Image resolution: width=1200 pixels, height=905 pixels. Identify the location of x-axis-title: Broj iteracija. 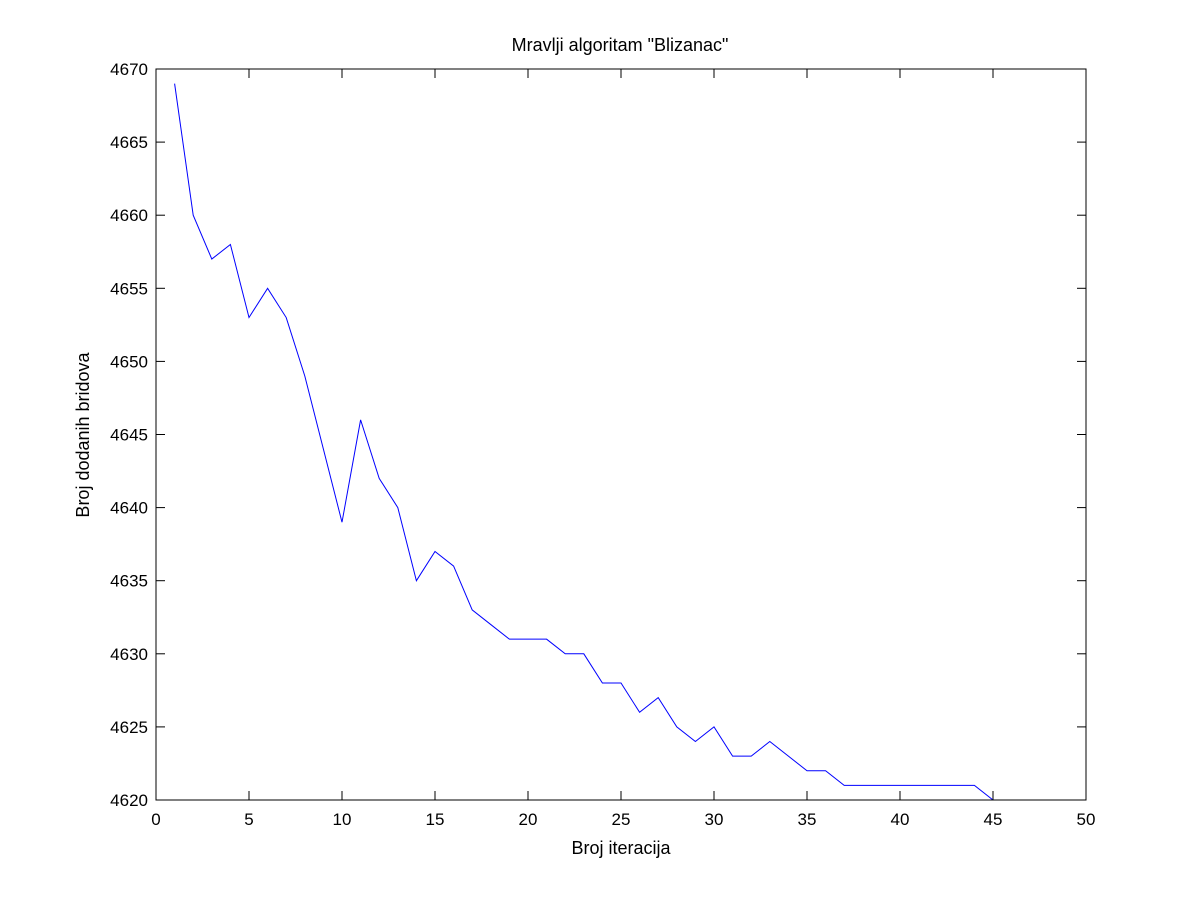
(621, 848).